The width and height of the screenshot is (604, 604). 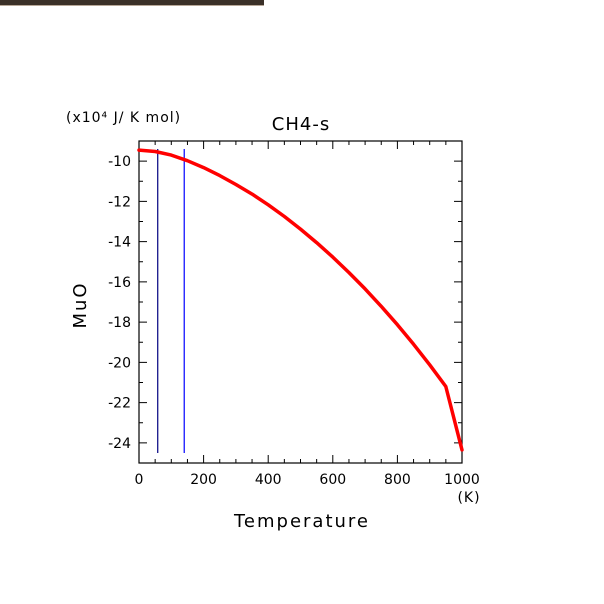 I want to click on y-tick-label: -10, so click(x=119, y=162).